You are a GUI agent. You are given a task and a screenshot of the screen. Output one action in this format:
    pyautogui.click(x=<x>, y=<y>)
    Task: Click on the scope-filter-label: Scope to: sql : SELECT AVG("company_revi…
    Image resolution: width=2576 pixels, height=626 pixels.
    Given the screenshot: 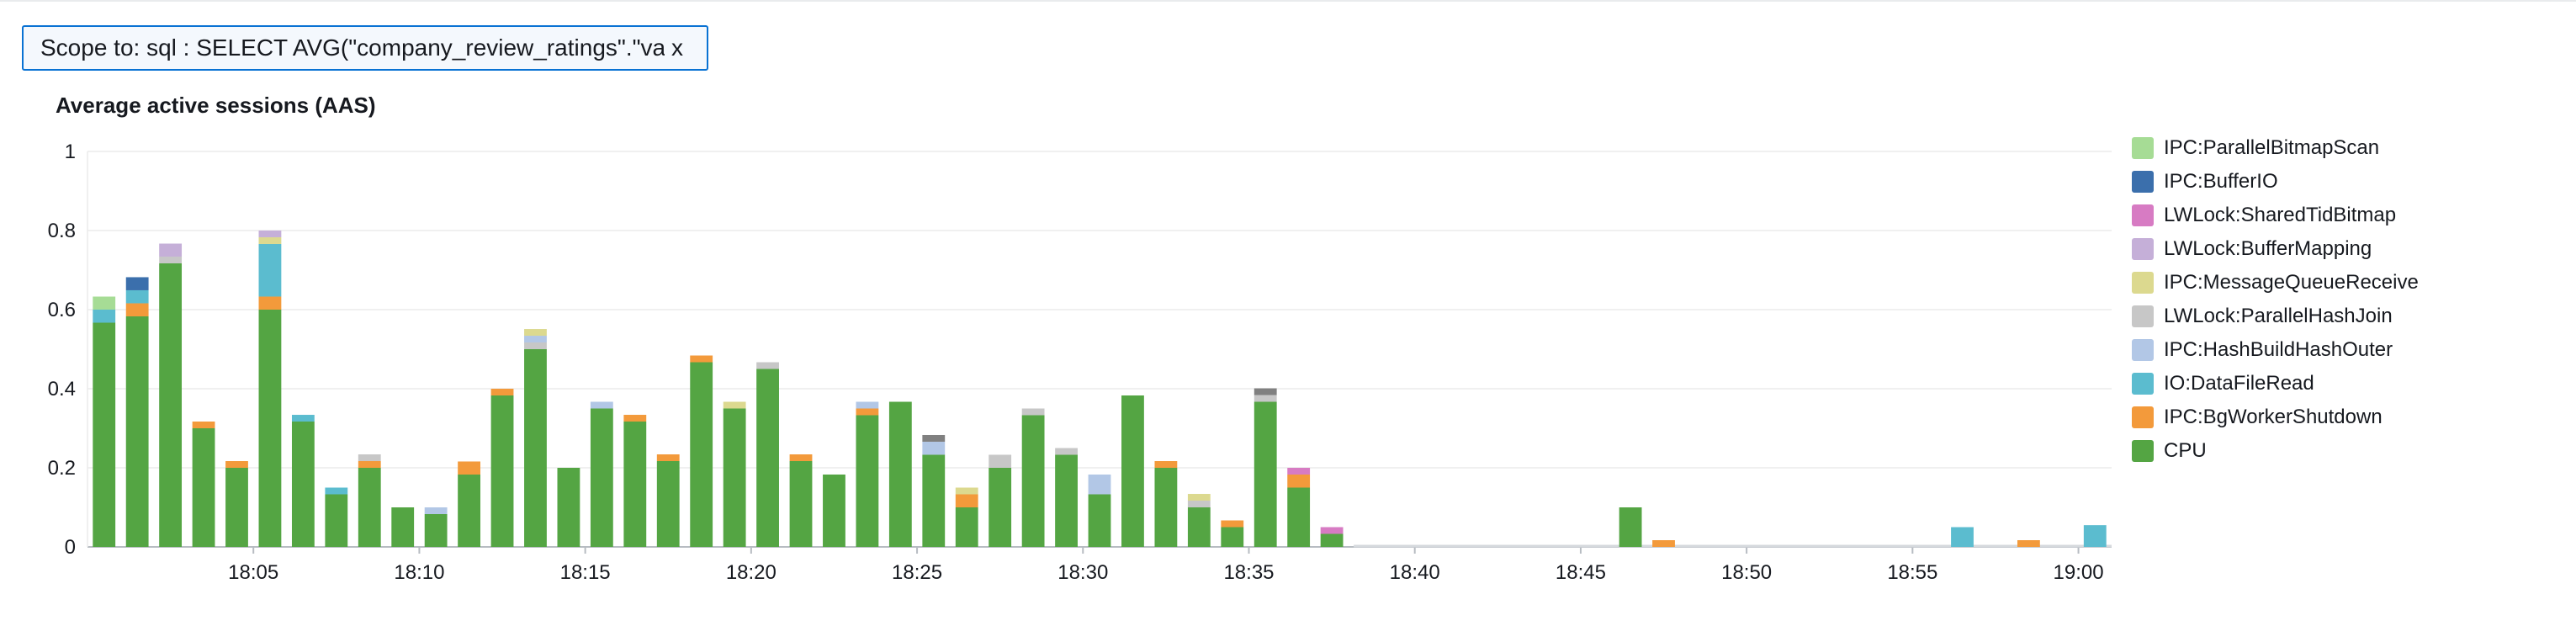 What is the action you would take?
    pyautogui.click(x=352, y=47)
    